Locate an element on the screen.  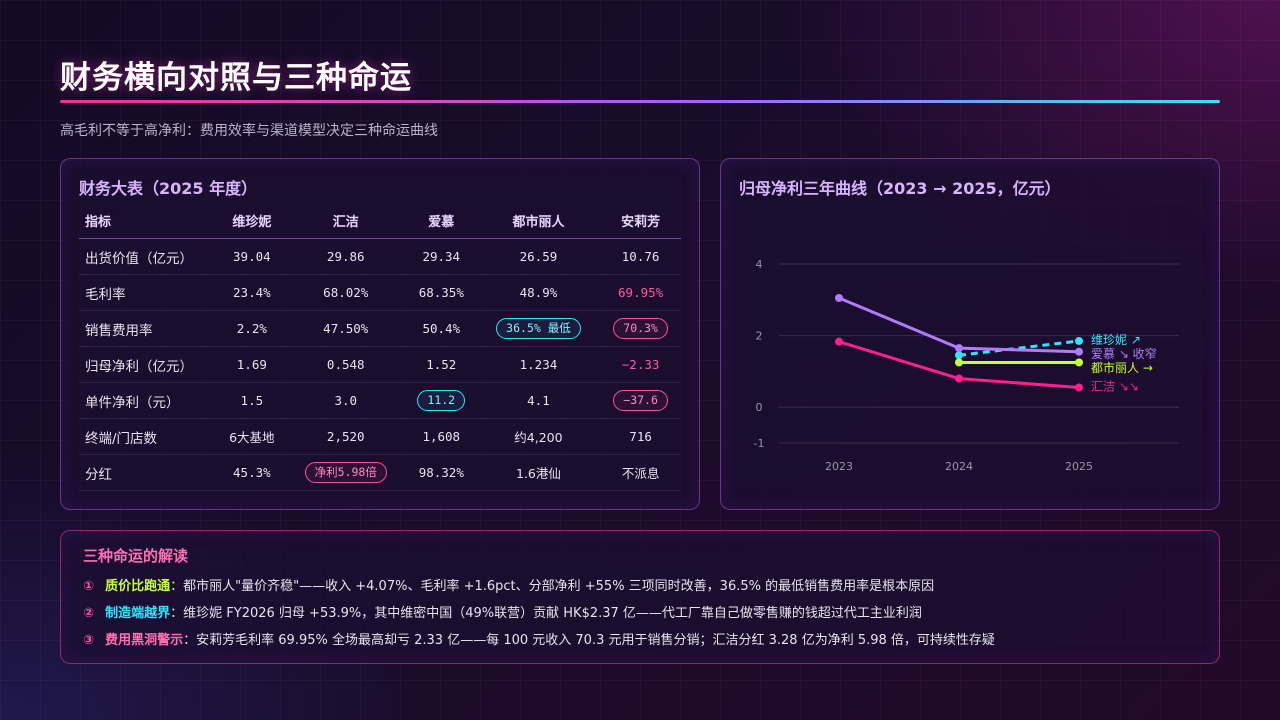
column-header: 维珍妮 is located at coordinates (252, 221).